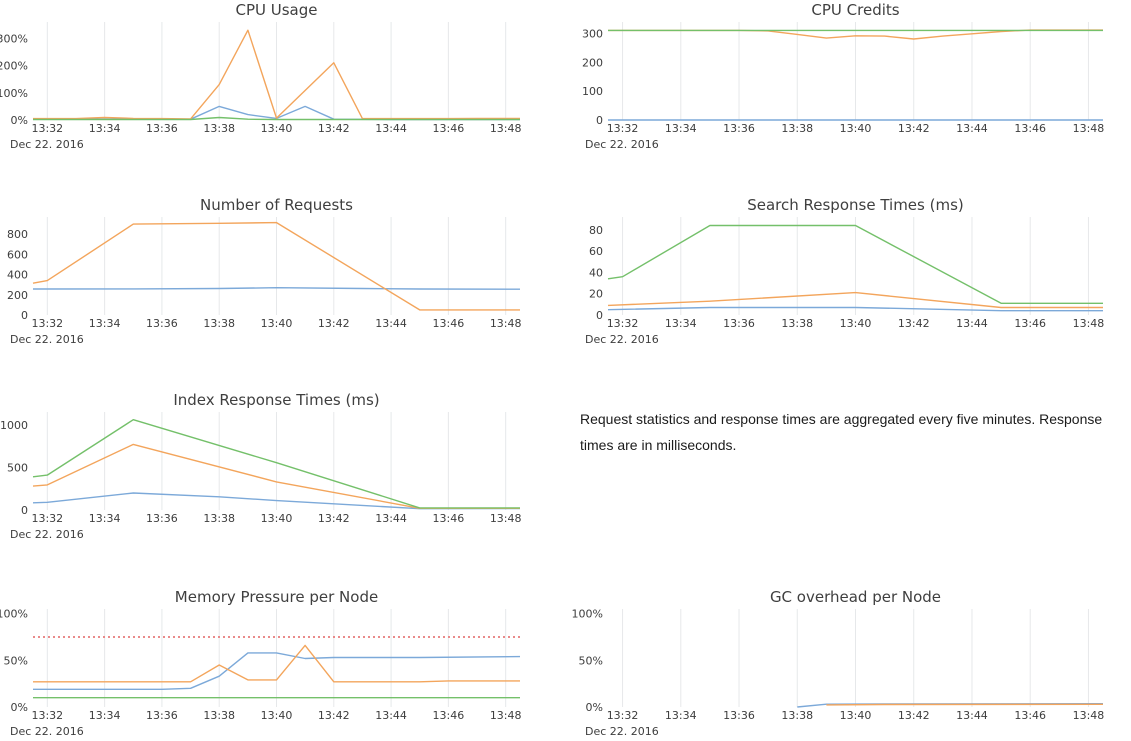 Image resolution: width=1131 pixels, height=741 pixels. What do you see at coordinates (16, 660) in the screenshot?
I see `y-tick-label: 50%` at bounding box center [16, 660].